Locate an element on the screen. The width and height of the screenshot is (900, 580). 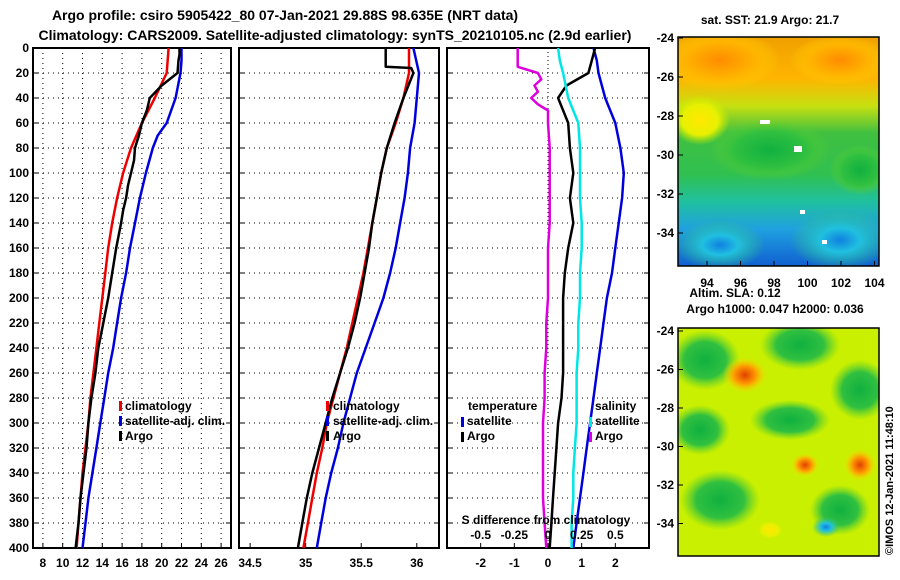
x-tick-label: 1 is located at coordinates (581, 563).